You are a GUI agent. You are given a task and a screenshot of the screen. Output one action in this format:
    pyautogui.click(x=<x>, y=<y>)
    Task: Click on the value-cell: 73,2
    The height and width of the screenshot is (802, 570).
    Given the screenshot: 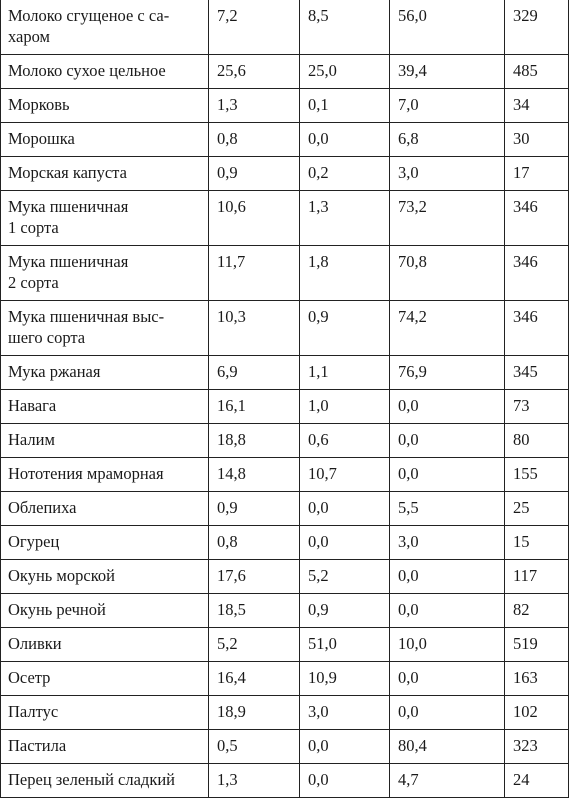 What is the action you would take?
    pyautogui.click(x=447, y=218)
    